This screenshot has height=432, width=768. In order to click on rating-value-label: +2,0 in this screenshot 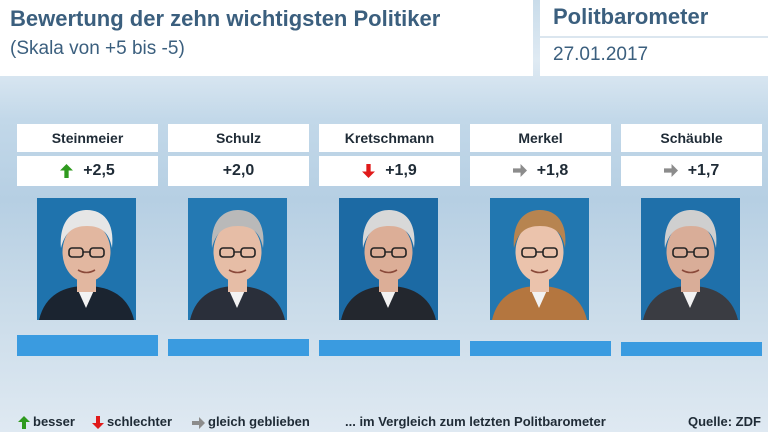, I will do `click(238, 170)`.